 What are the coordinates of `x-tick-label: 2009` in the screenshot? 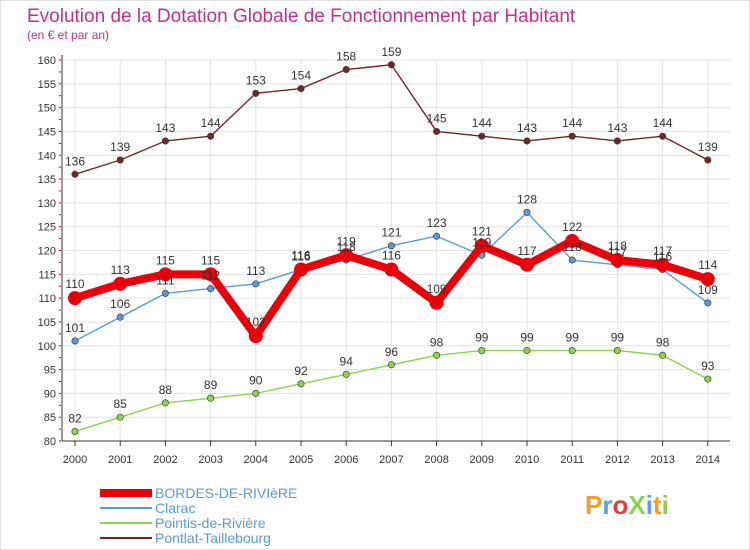 It's located at (482, 460).